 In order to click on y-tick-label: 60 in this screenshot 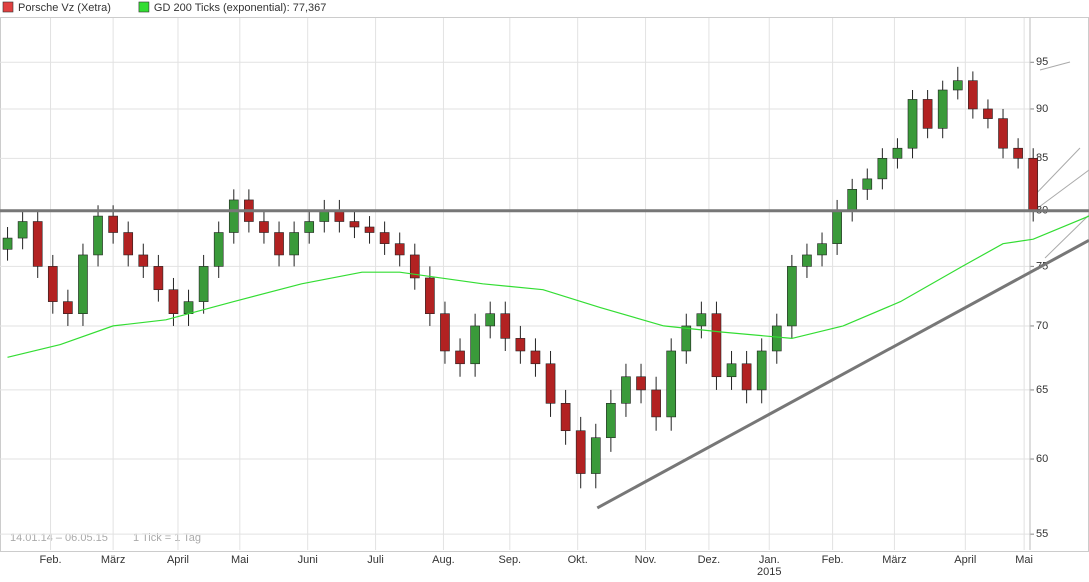, I will do `click(1042, 459)`.